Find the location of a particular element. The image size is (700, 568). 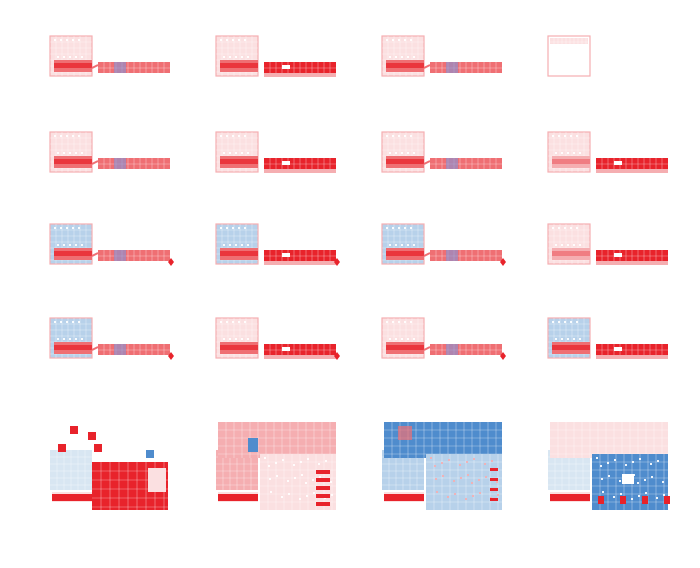

panel-r4-c4 is located at coordinates (607, 338).